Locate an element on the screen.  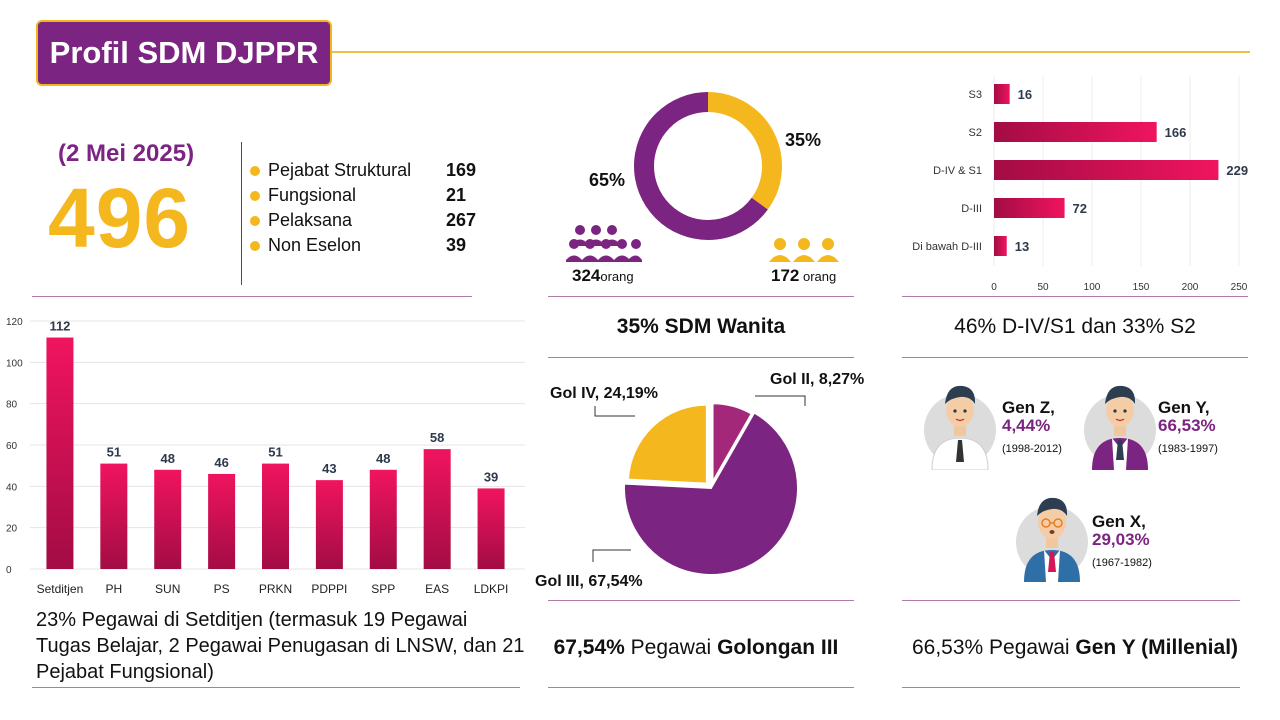
x-tick-label: 250 is located at coordinates (1239, 287).